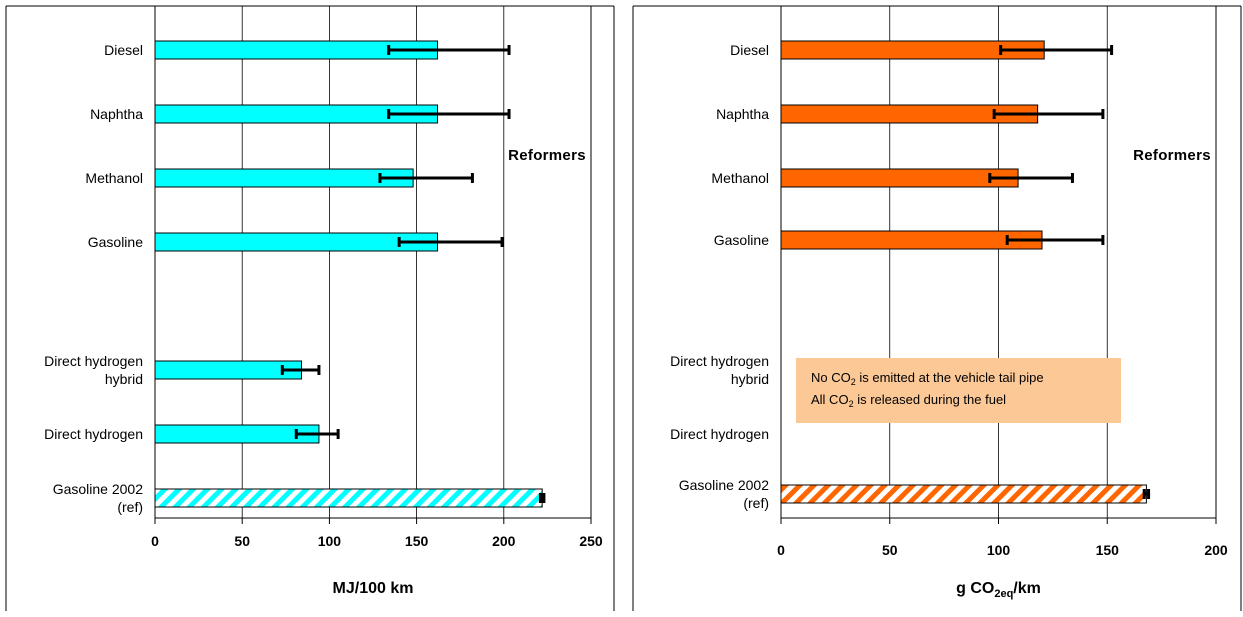  Describe the element at coordinates (781, 550) in the screenshot. I see `emissions-tick-label: 0` at that location.